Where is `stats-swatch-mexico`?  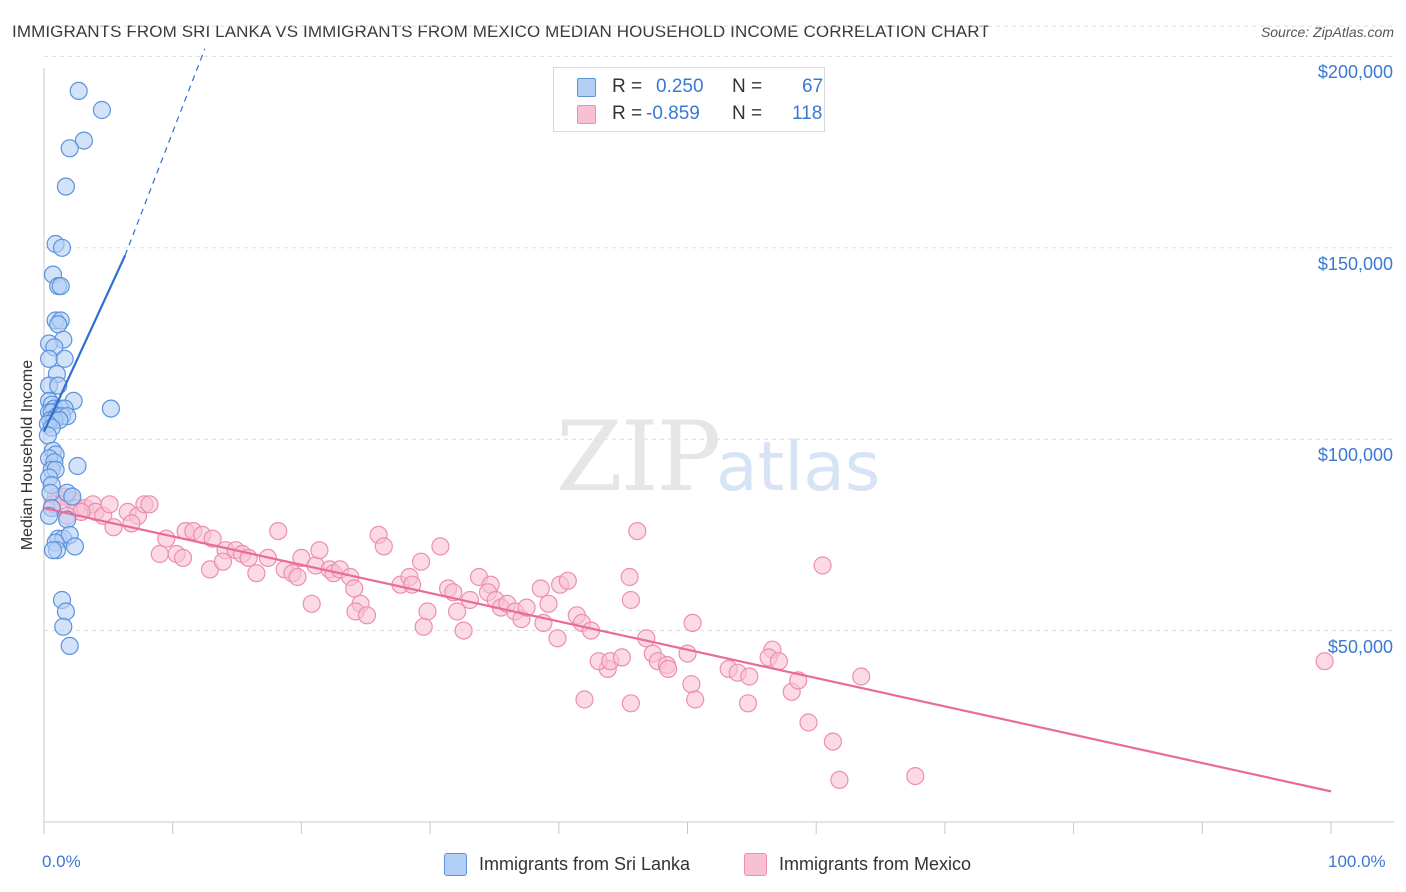
stats-swatch-mexico is located at coordinates (586, 114).